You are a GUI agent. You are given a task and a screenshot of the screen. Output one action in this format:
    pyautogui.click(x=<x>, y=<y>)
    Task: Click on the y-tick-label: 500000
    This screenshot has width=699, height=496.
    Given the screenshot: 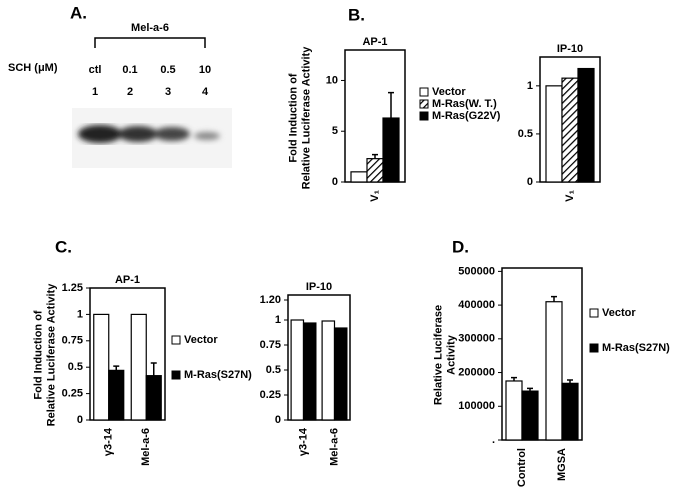 What is the action you would take?
    pyautogui.click(x=476, y=271)
    